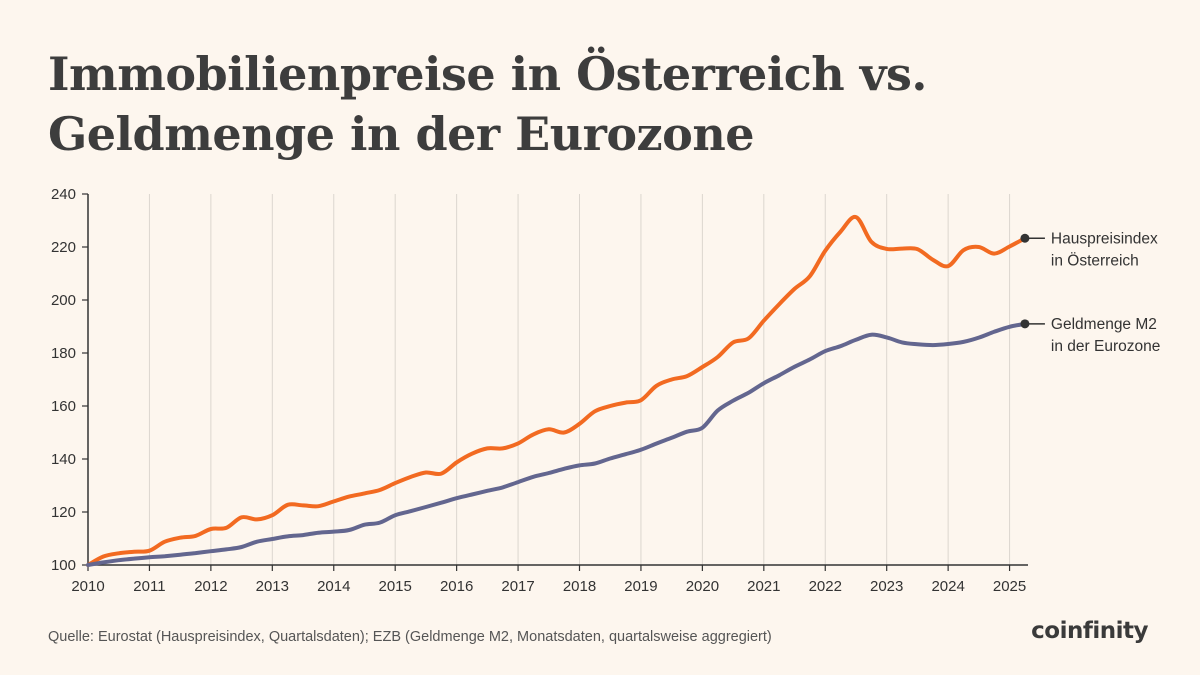 The height and width of the screenshot is (675, 1200). Describe the element at coordinates (825, 586) in the screenshot. I see `x-tick-label: 2022` at that location.